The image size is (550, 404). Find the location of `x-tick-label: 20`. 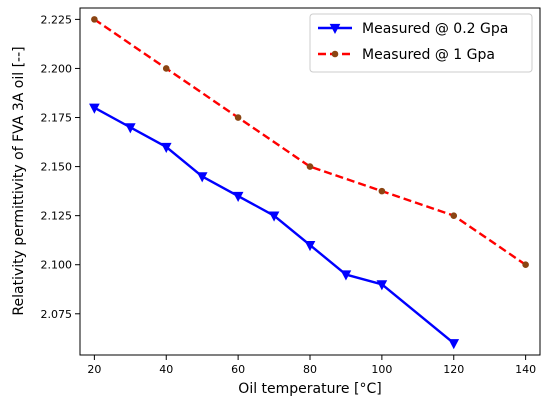

x-tick-label: 20 is located at coordinates (94, 369).